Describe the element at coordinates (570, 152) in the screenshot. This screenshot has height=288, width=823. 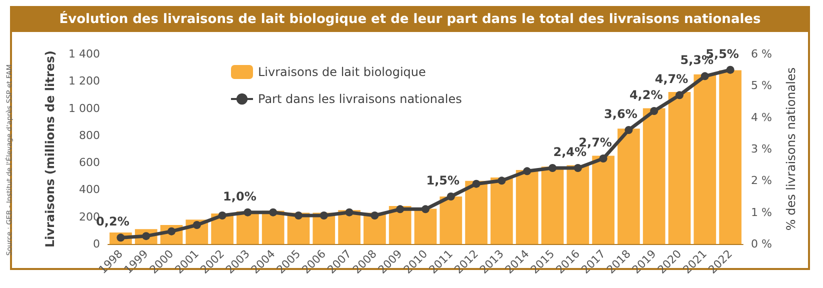
I see `data-label: 2,4%` at that location.